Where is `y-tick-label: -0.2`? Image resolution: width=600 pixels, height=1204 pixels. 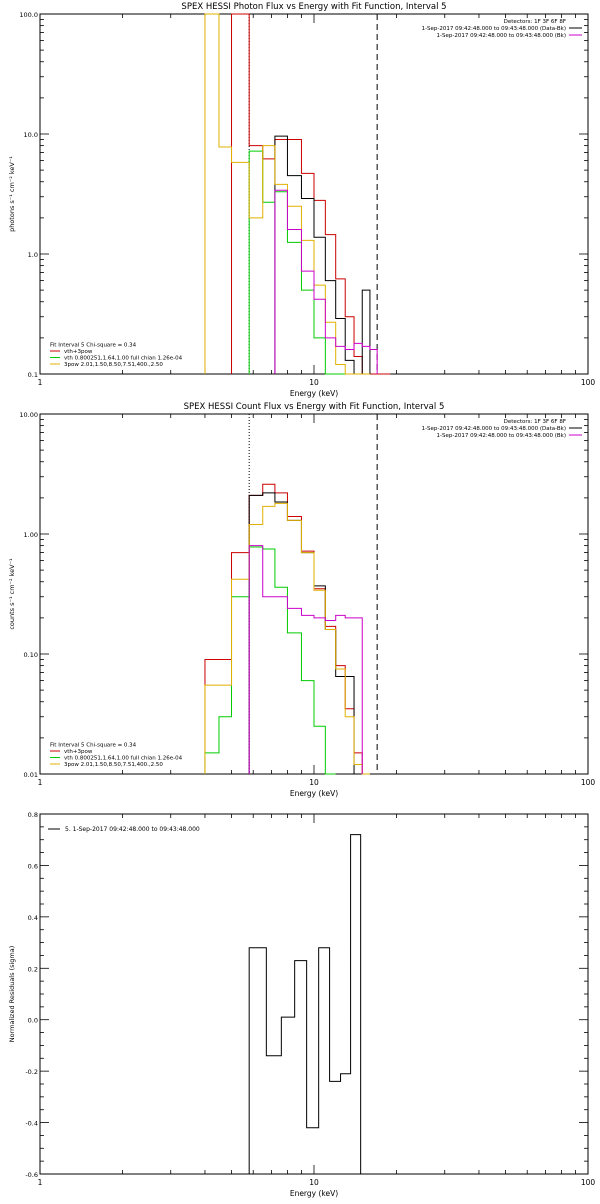 y-tick-label: -0.2 is located at coordinates (31, 1072).